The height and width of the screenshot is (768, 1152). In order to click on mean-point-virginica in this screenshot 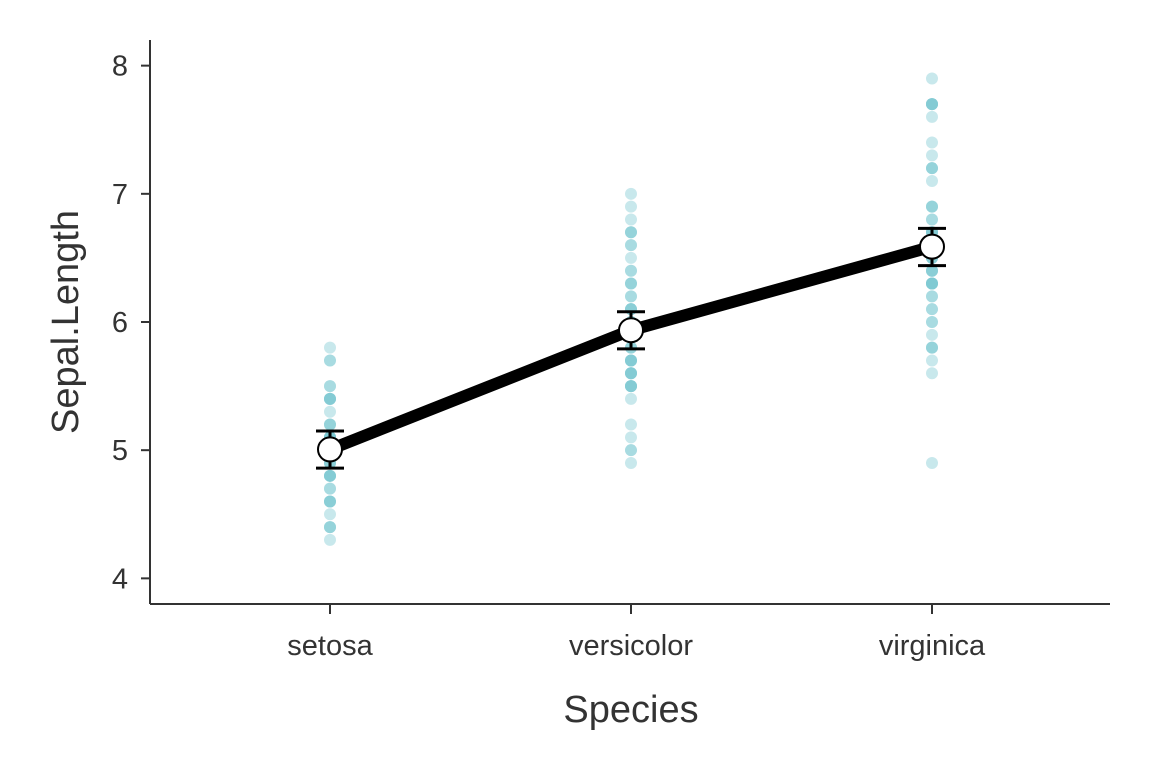, I will do `click(932, 246)`.